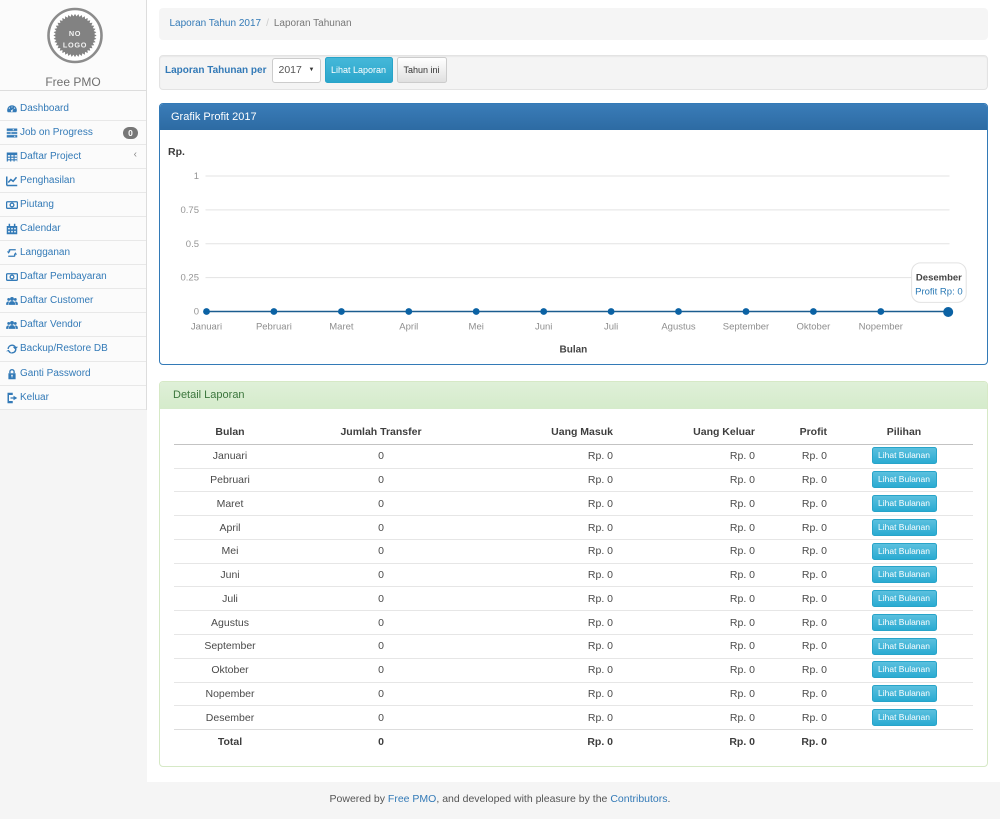 Image resolution: width=1000 pixels, height=819 pixels. What do you see at coordinates (814, 327) in the screenshot?
I see `svg-text: Oktober` at bounding box center [814, 327].